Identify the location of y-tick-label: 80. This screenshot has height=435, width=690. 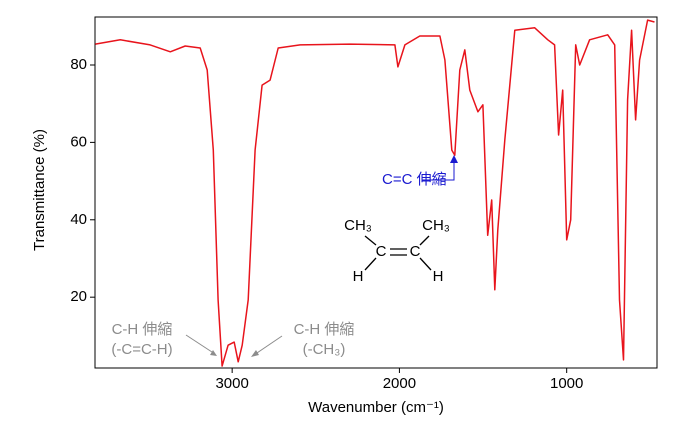
(78, 64).